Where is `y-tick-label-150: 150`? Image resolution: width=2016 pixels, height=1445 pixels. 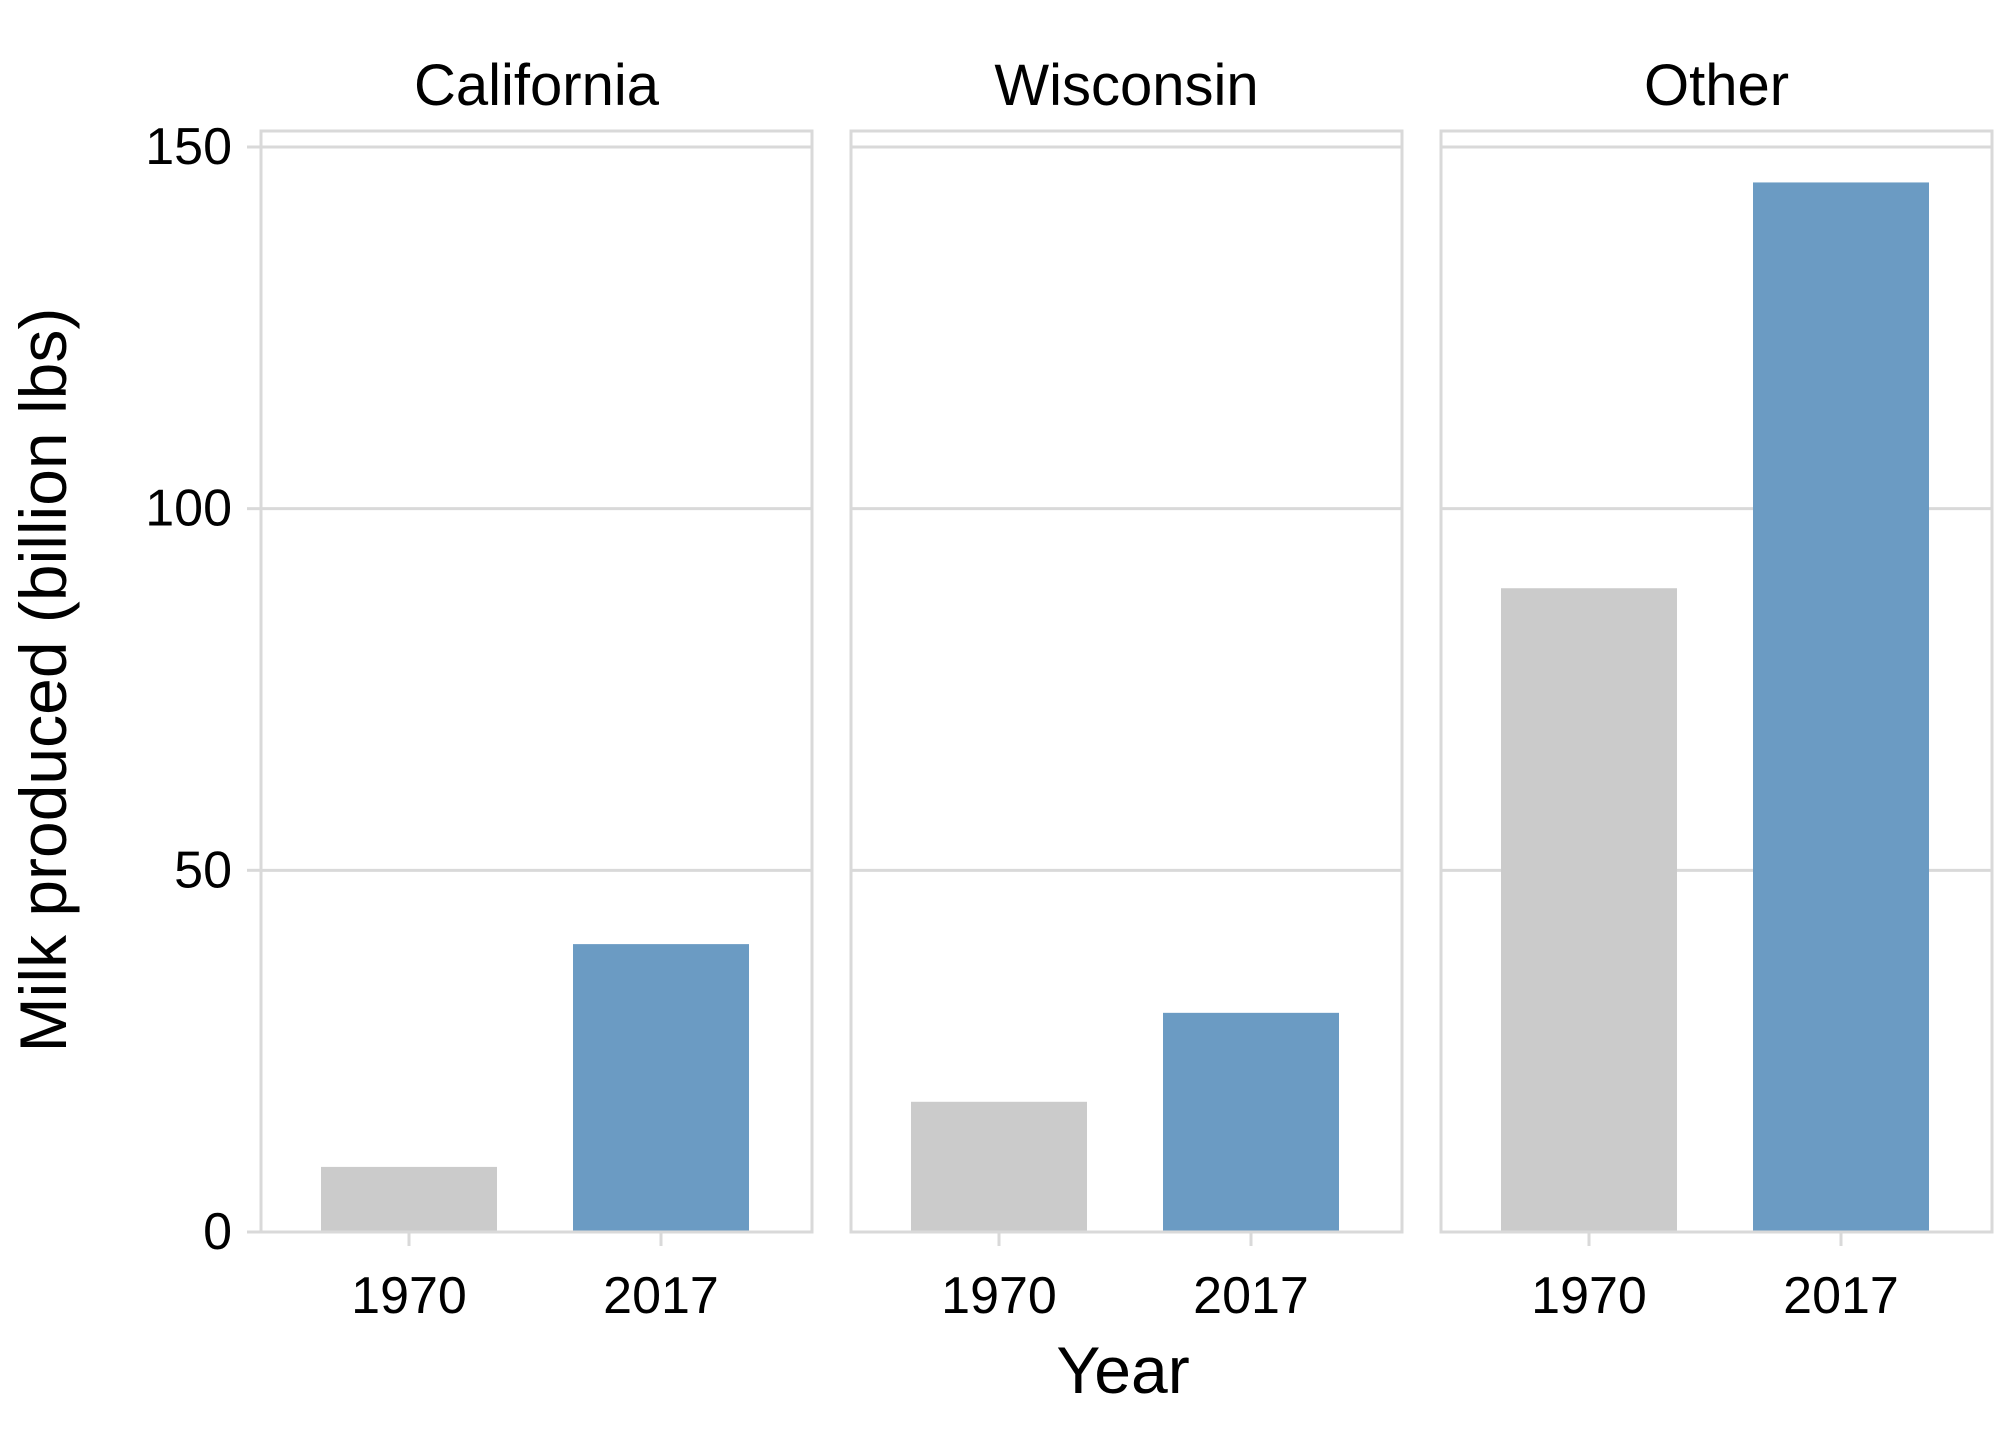 y-tick-label-150: 150 is located at coordinates (188, 147).